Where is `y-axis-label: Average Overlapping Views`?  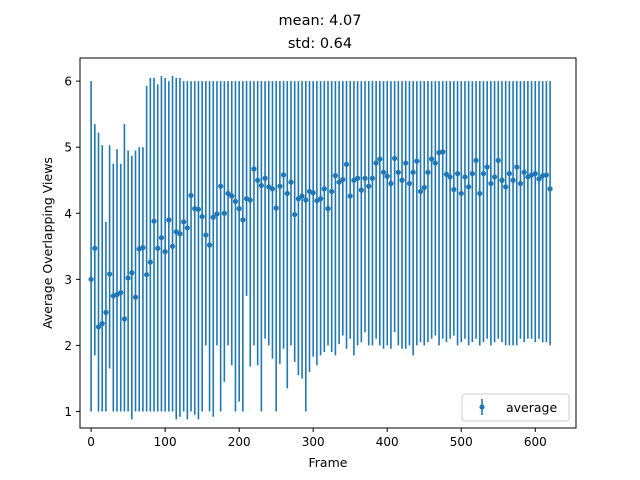
y-axis-label: Average Overlapping Views is located at coordinates (47, 243).